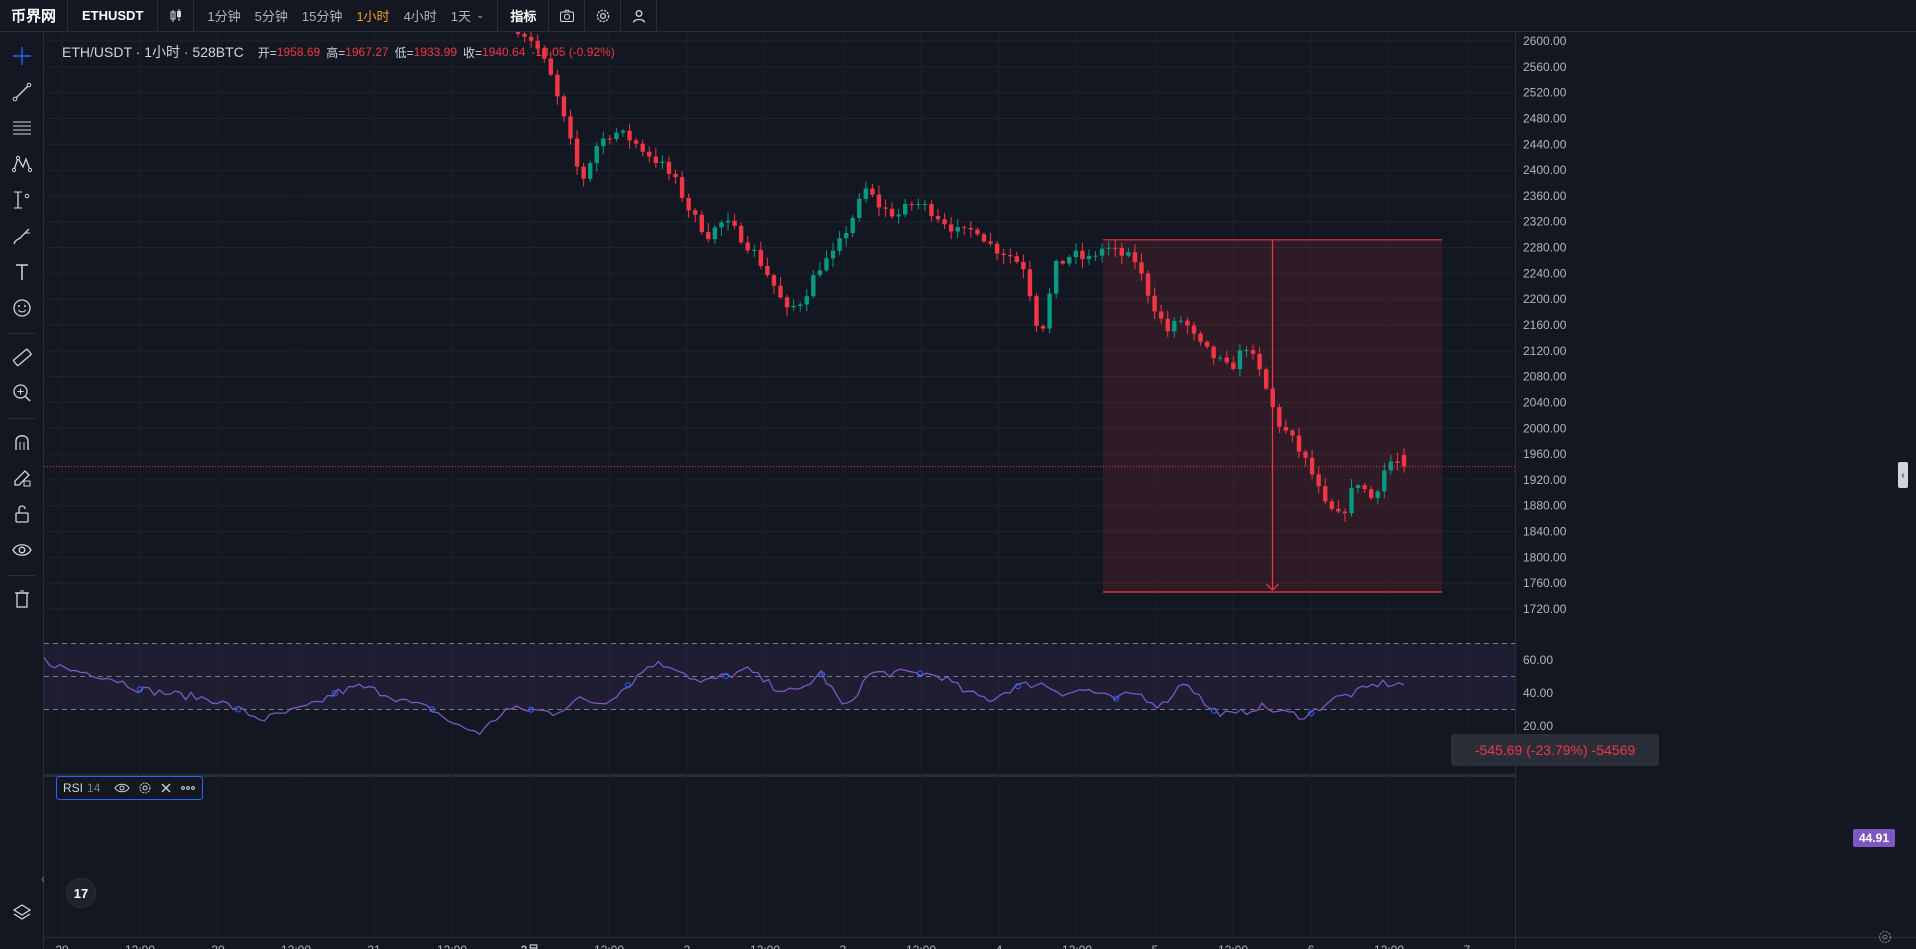  I want to click on rsi-settings-button, so click(145, 788).